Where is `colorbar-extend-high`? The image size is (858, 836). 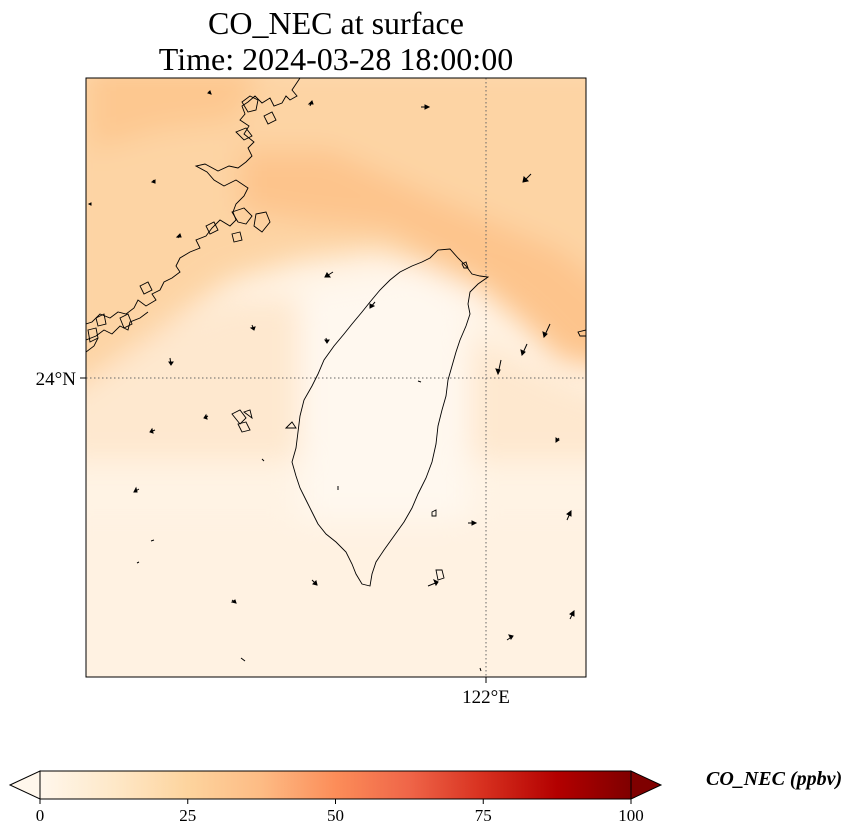
colorbar-extend-high is located at coordinates (646, 785).